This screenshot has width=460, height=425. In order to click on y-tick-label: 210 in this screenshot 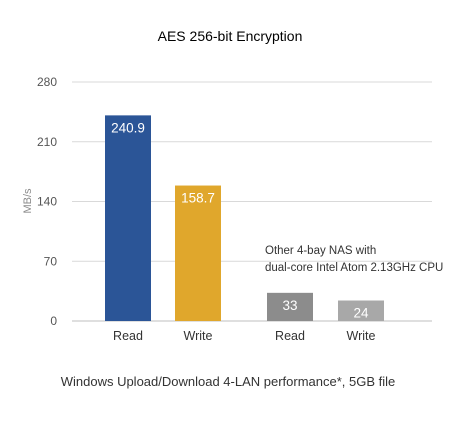, I will do `click(47, 142)`.